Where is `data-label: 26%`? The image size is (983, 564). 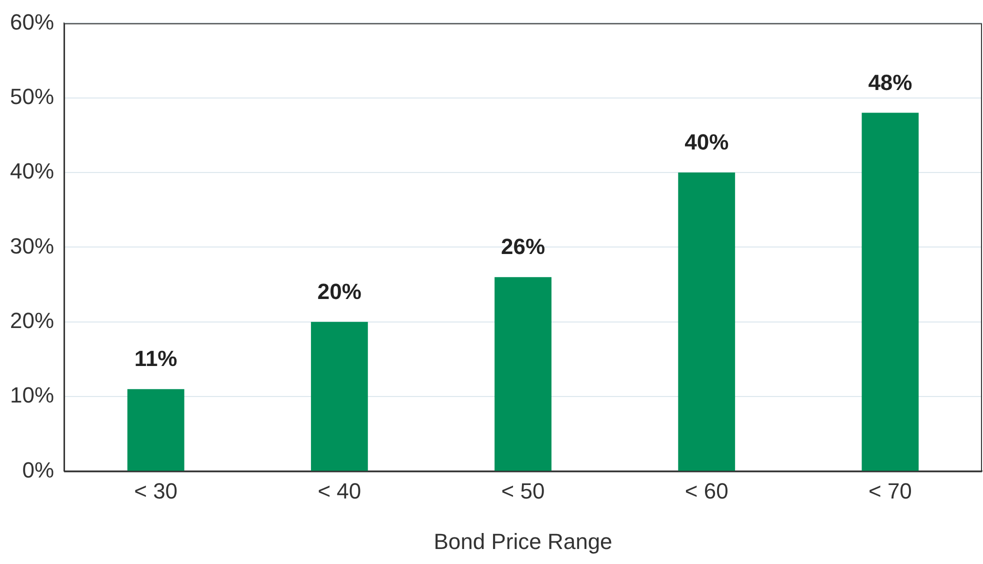 data-label: 26% is located at coordinates (523, 247).